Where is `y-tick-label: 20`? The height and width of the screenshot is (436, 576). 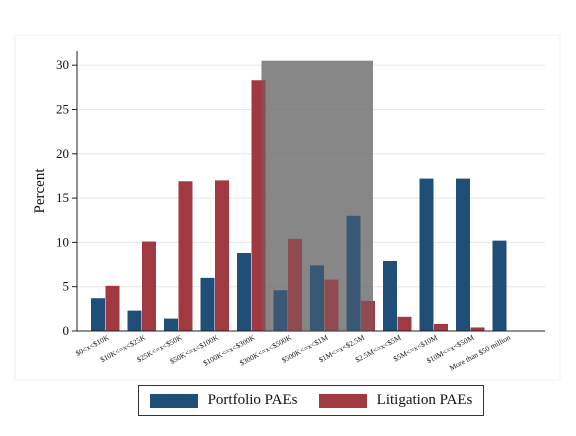 y-tick-label: 20 is located at coordinates (62, 153).